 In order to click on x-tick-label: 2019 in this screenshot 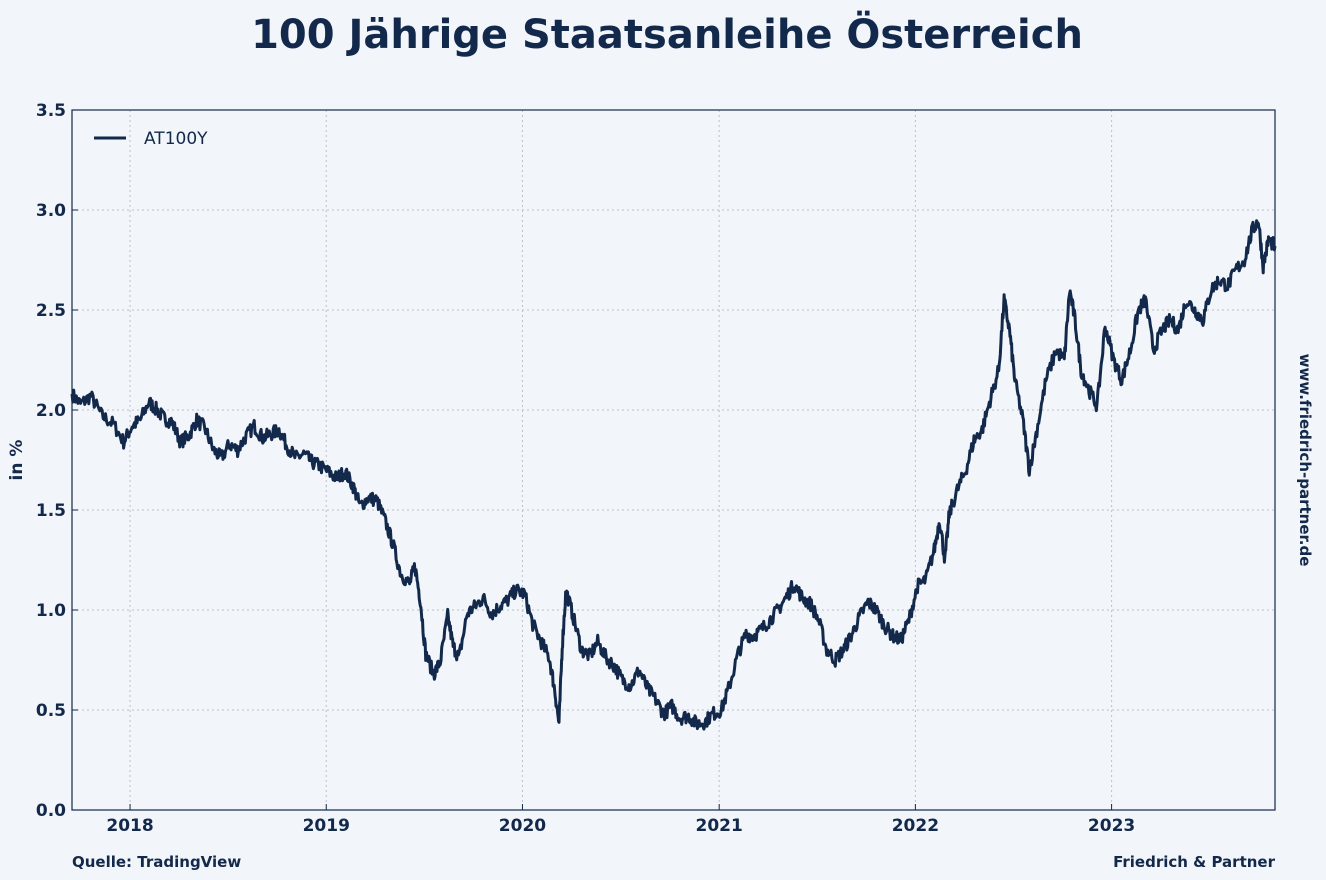, I will do `click(326, 826)`.